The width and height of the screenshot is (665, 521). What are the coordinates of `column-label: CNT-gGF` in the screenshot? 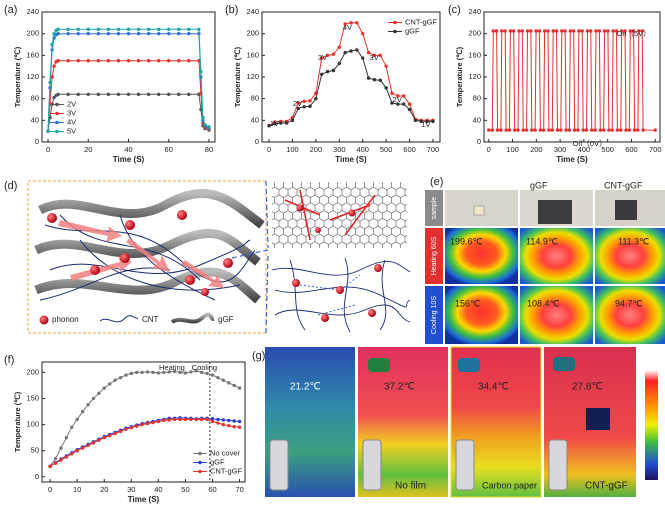 It's located at (623, 185).